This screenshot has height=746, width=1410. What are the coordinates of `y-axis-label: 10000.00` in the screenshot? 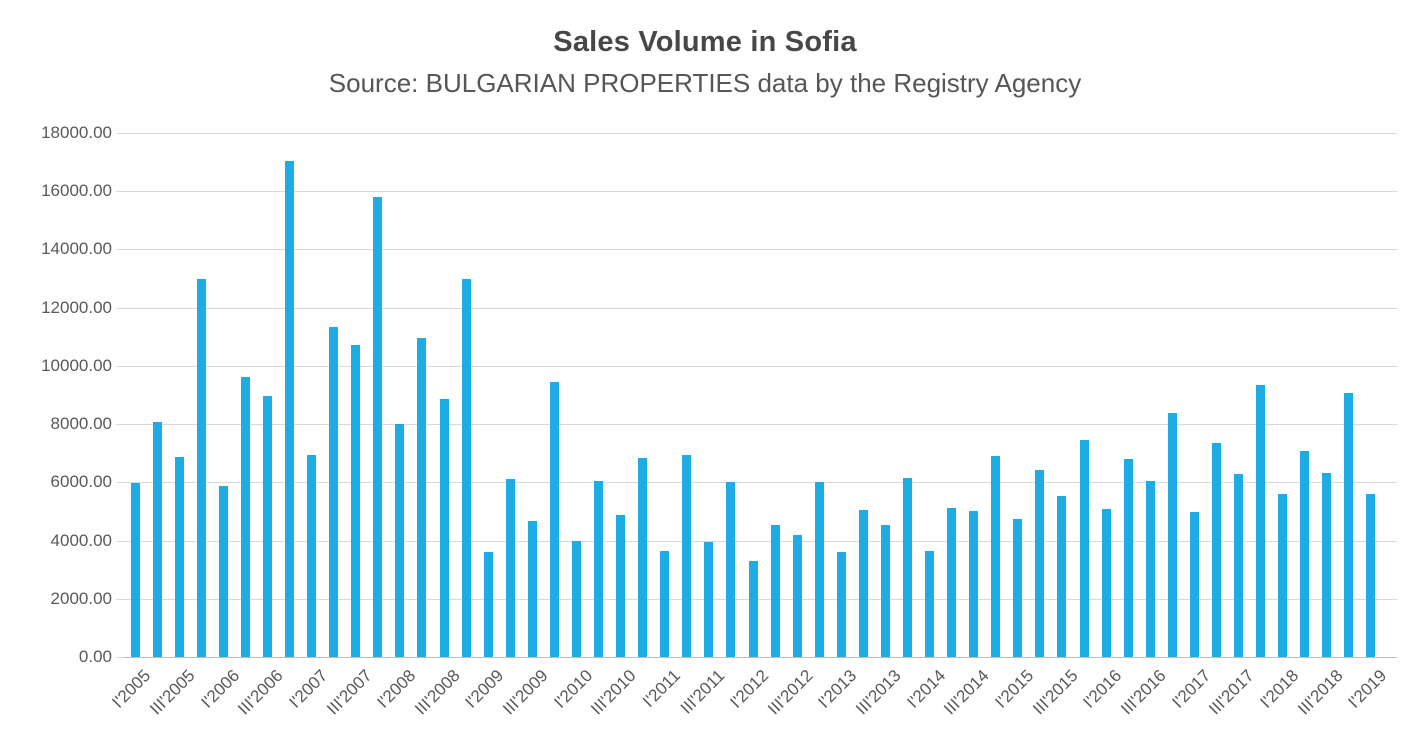 It's located at (76, 365).